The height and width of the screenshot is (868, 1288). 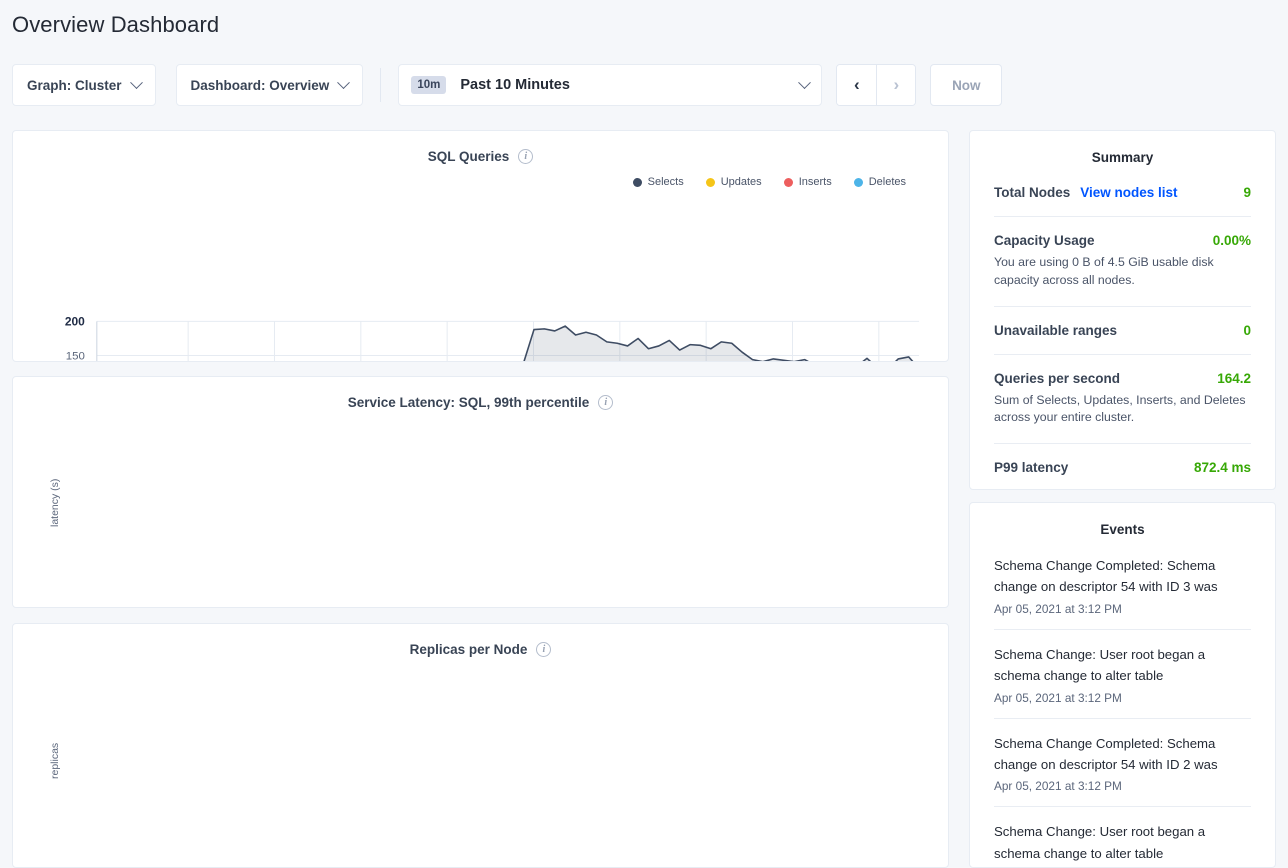 What do you see at coordinates (815, 182) in the screenshot?
I see `legend-label-inserts: Inserts` at bounding box center [815, 182].